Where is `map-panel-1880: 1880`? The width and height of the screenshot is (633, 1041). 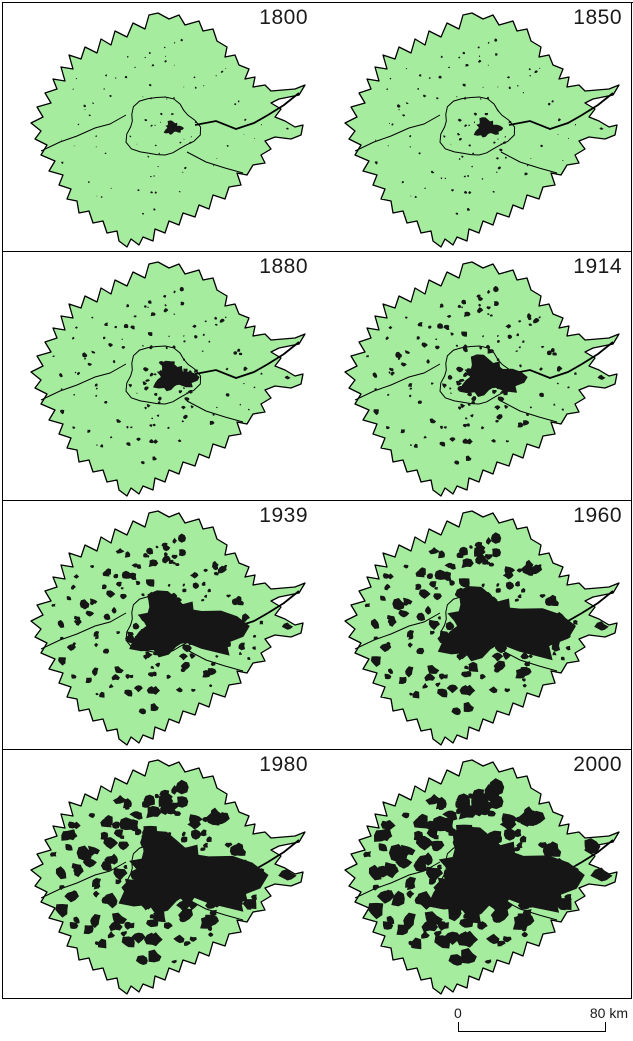
map-panel-1880: 1880 is located at coordinates (160, 376).